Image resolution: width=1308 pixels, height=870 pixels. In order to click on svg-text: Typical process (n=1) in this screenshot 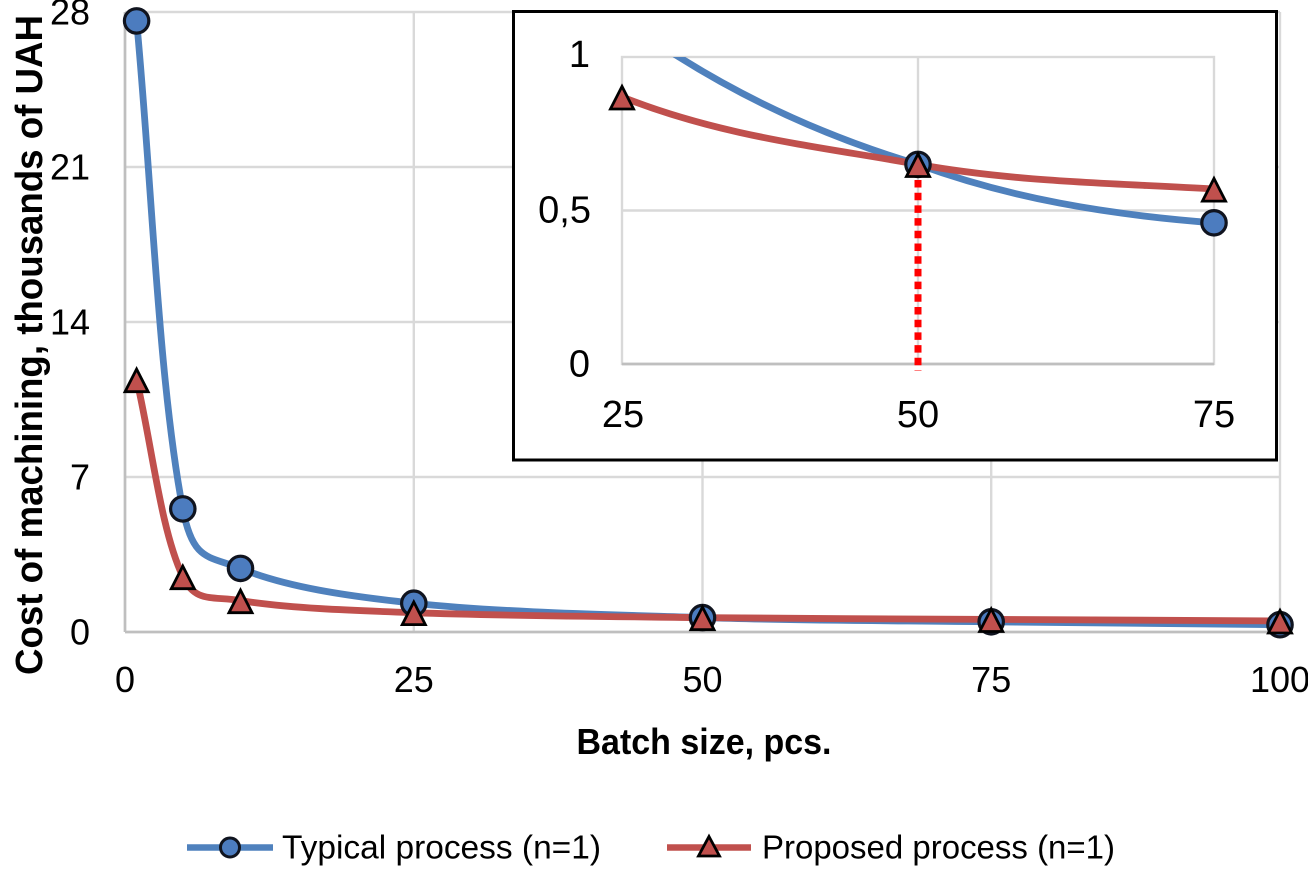, I will do `click(441, 847)`.